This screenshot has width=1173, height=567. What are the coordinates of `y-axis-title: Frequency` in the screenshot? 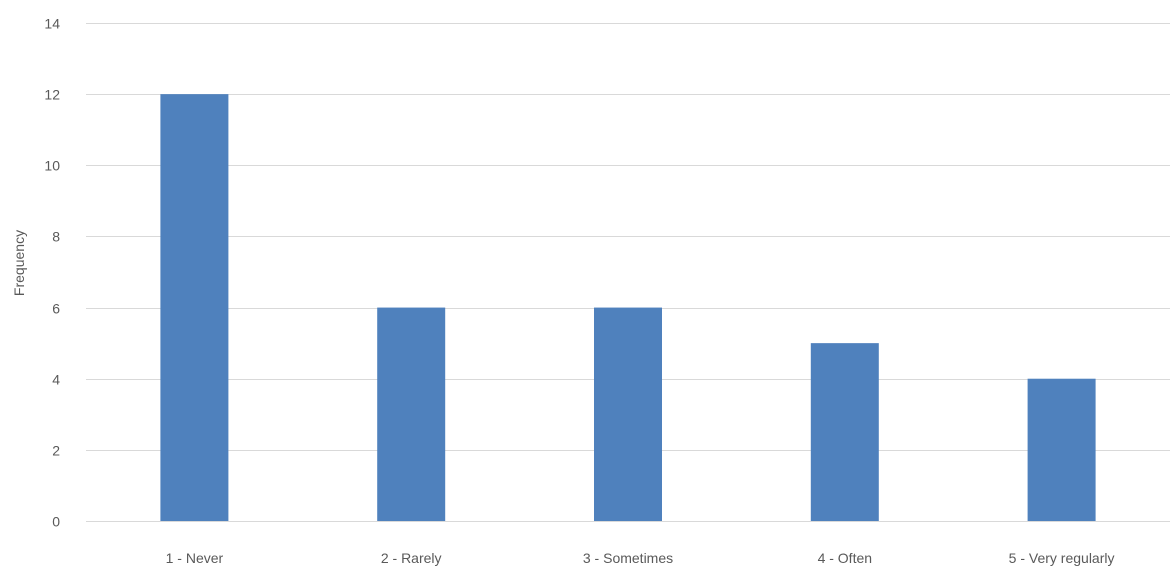 It's located at (19, 263).